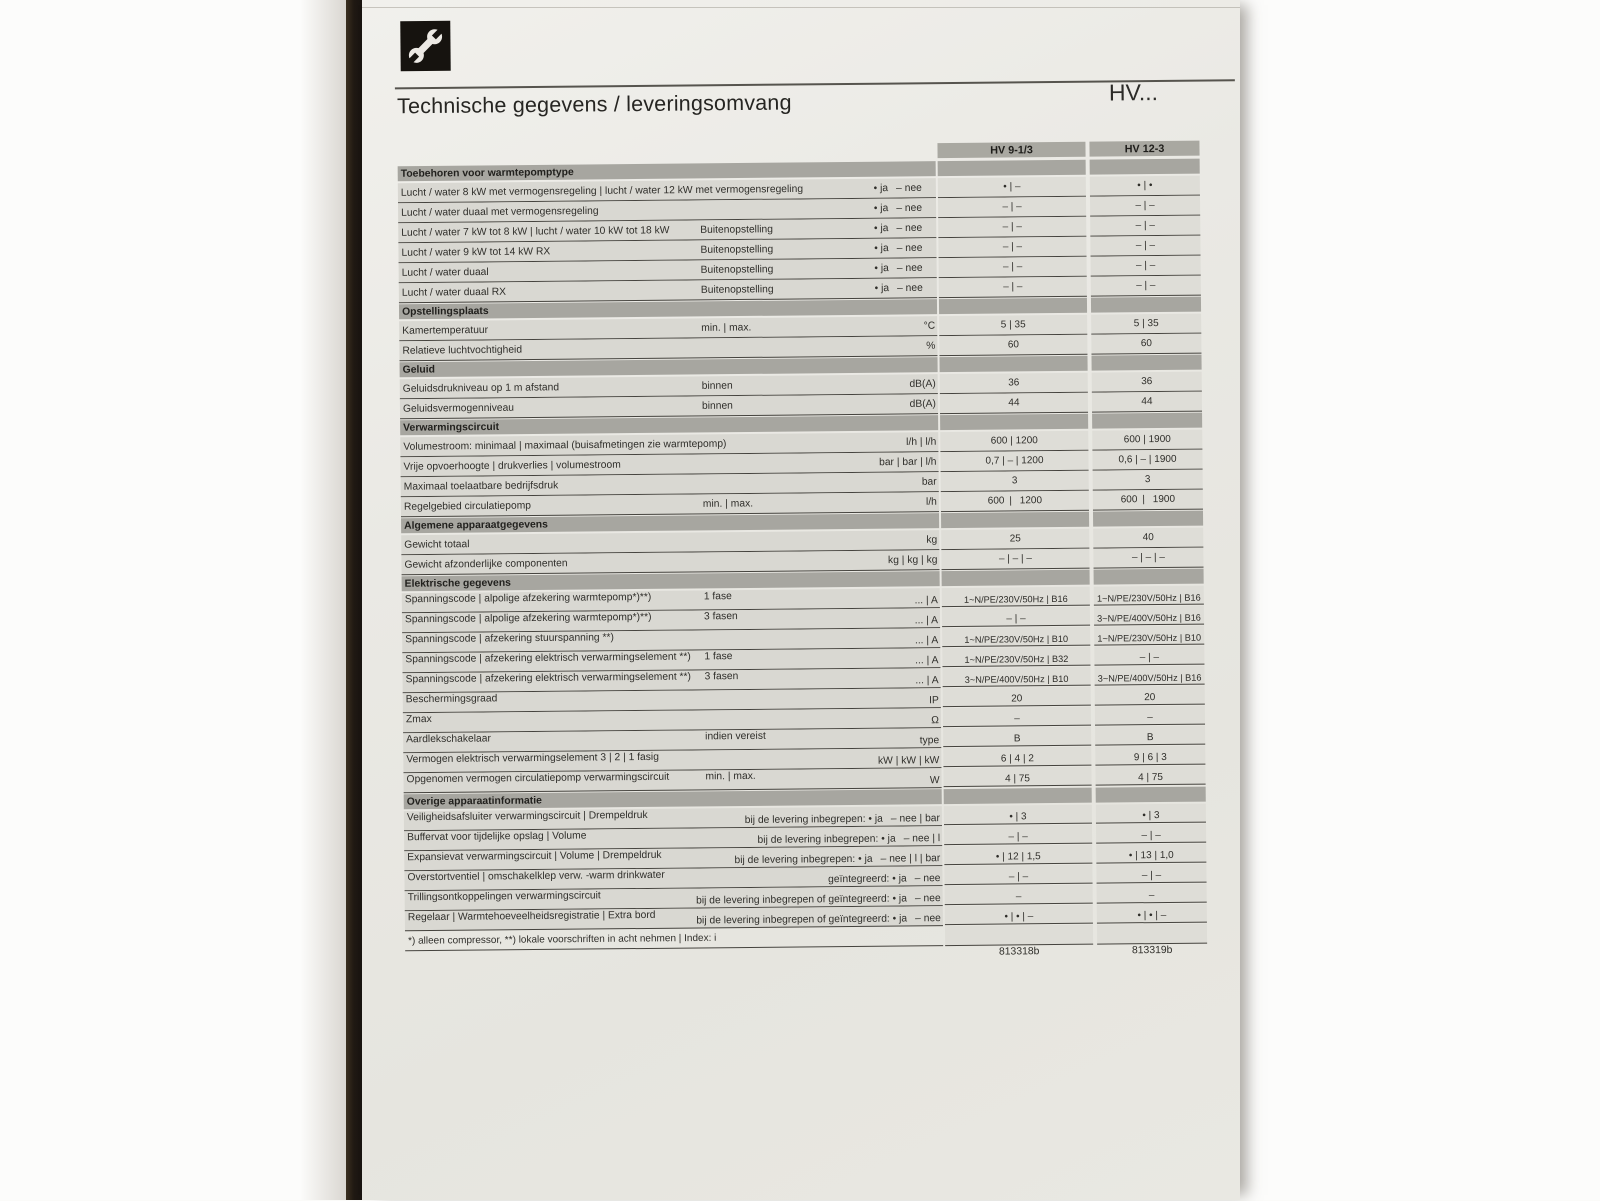  I want to click on value-hv12: 600 | 1900, so click(1147, 439).